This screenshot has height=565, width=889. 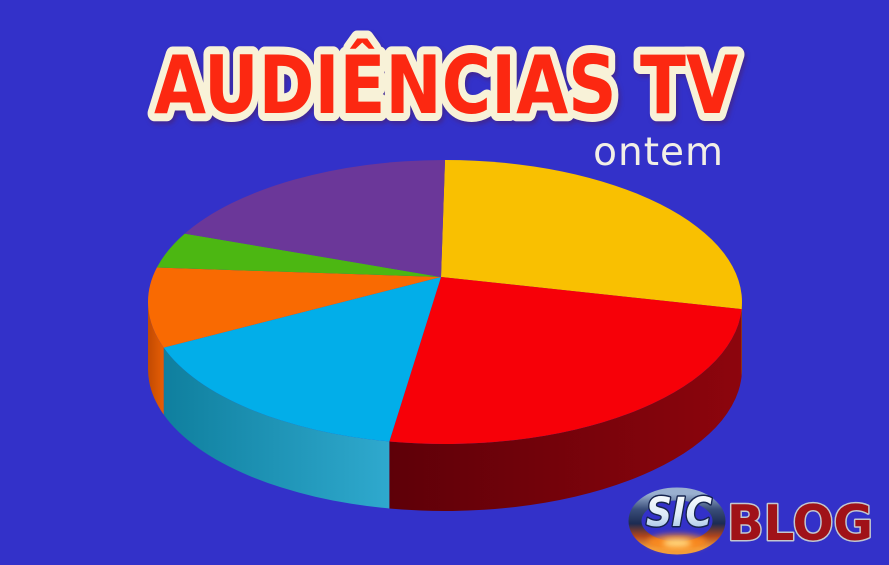 What do you see at coordinates (294, 307) in the screenshot?
I see `pie-slice-orange` at bounding box center [294, 307].